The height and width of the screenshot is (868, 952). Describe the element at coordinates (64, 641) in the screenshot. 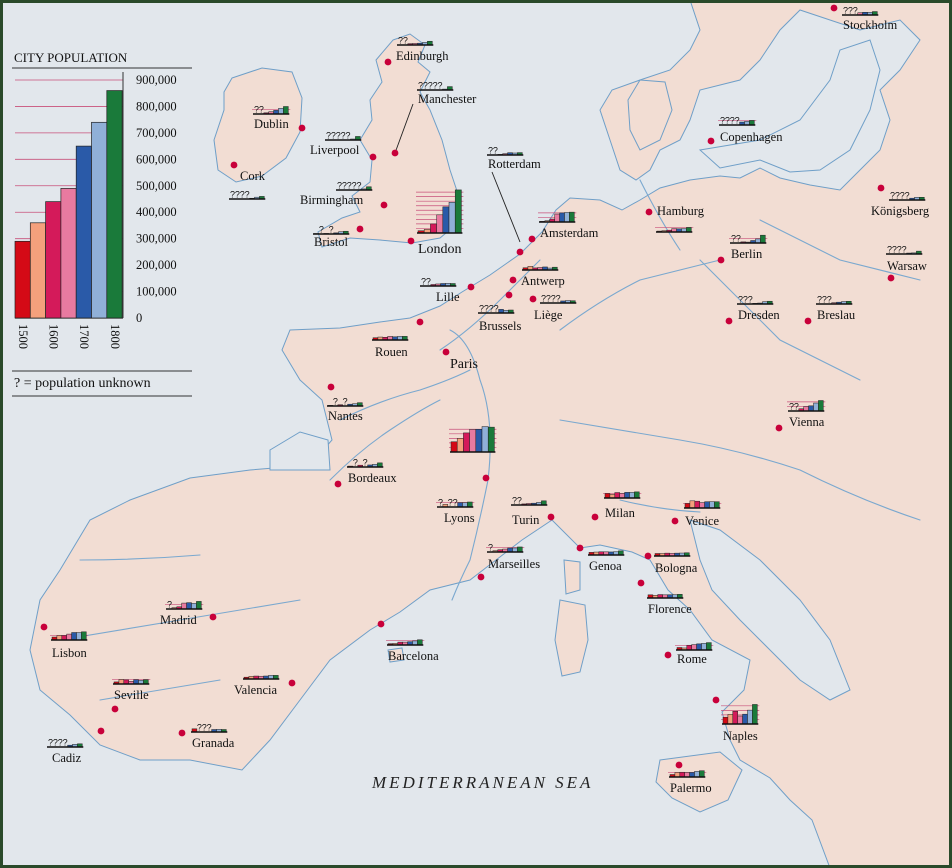

I see `city-lisbon: Lisbon` at that location.